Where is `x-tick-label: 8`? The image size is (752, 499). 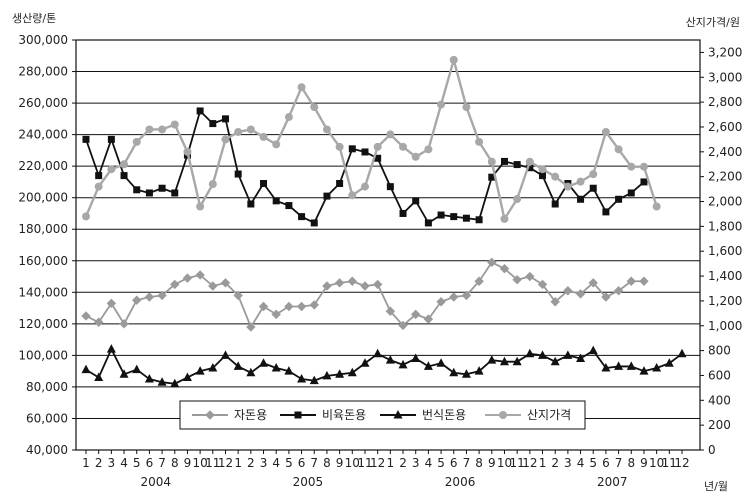 x-tick-label: 8 is located at coordinates (479, 463).